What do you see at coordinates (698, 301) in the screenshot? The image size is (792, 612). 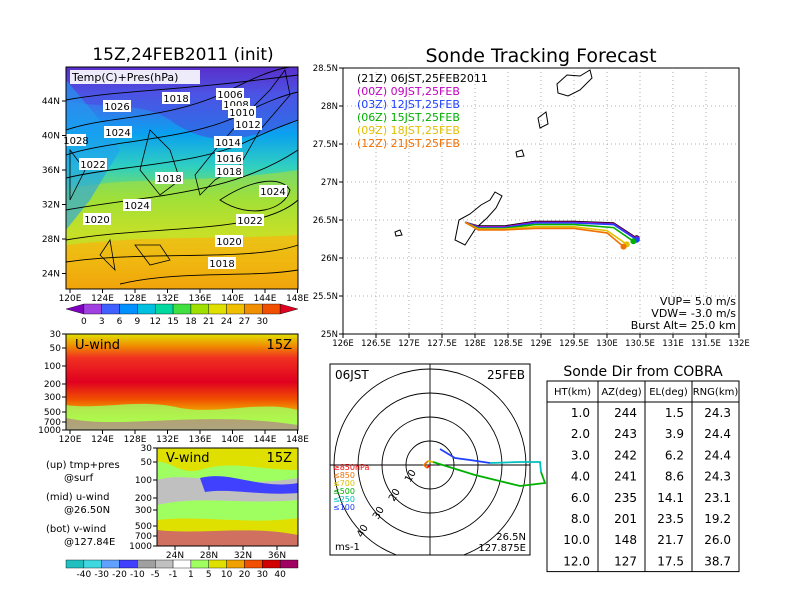 I see `svg-text: VUP= 5.0 m/s` at bounding box center [698, 301].